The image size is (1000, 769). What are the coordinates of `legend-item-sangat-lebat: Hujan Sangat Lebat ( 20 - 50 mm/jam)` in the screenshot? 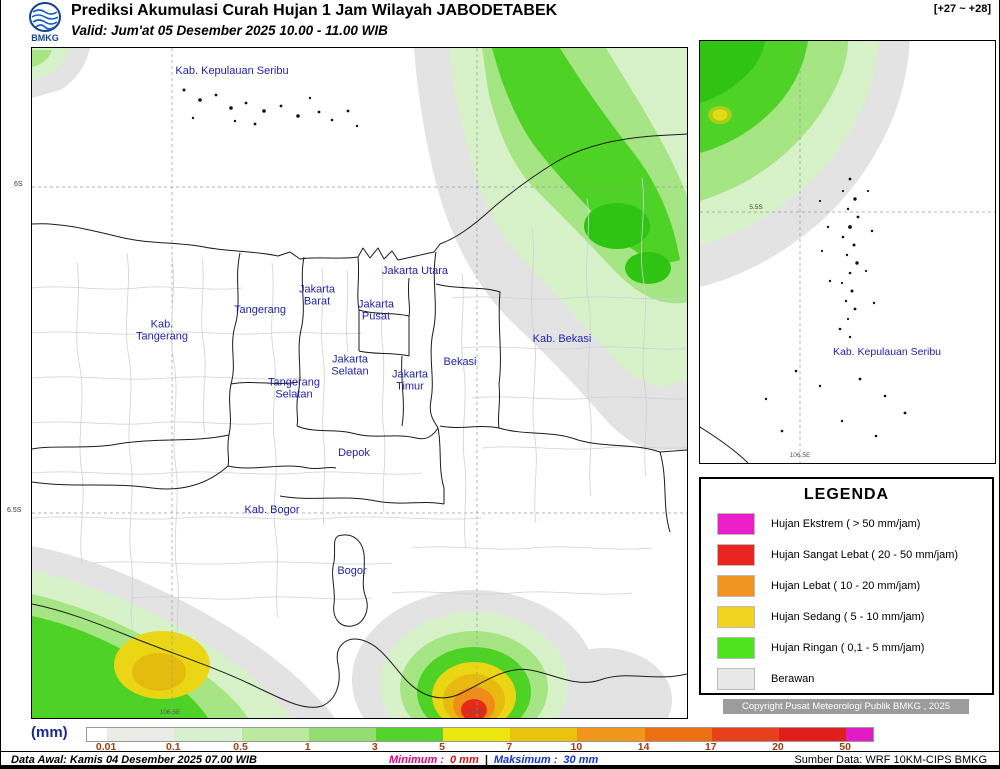 It's located at (854, 555).